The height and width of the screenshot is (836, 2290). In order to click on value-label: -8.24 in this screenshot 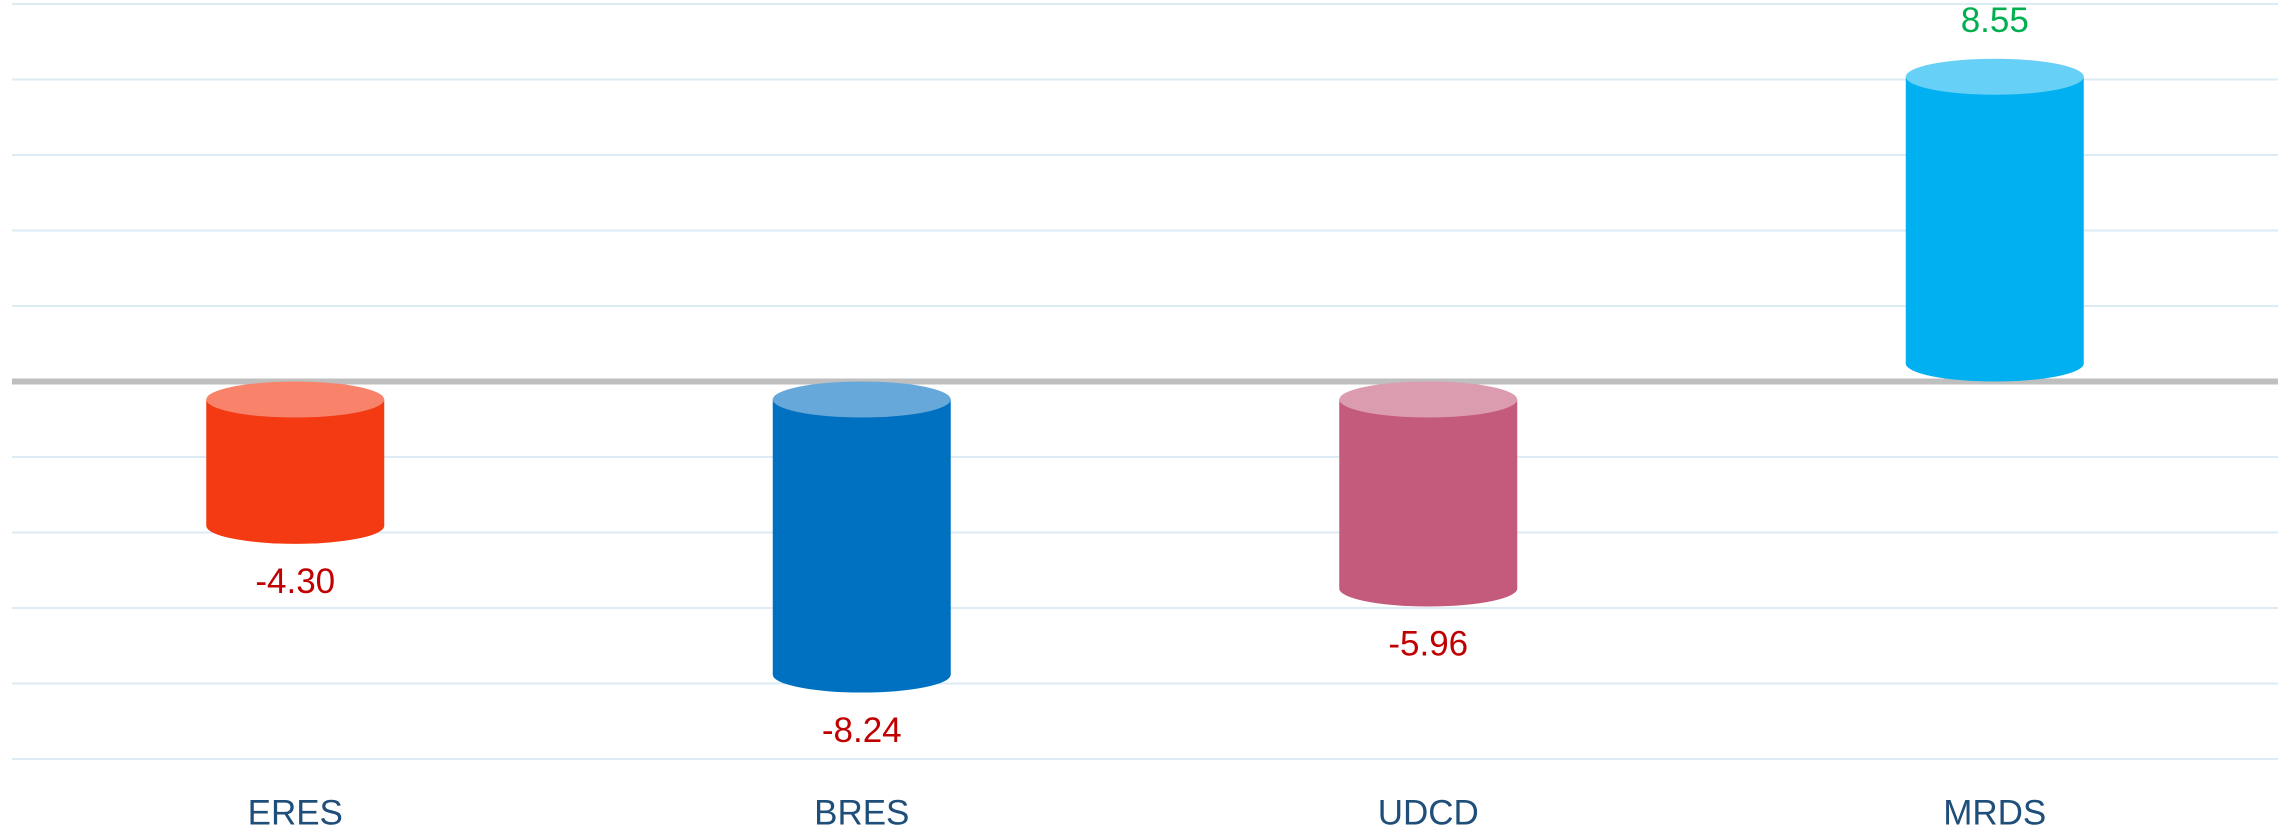, I will do `click(862, 730)`.